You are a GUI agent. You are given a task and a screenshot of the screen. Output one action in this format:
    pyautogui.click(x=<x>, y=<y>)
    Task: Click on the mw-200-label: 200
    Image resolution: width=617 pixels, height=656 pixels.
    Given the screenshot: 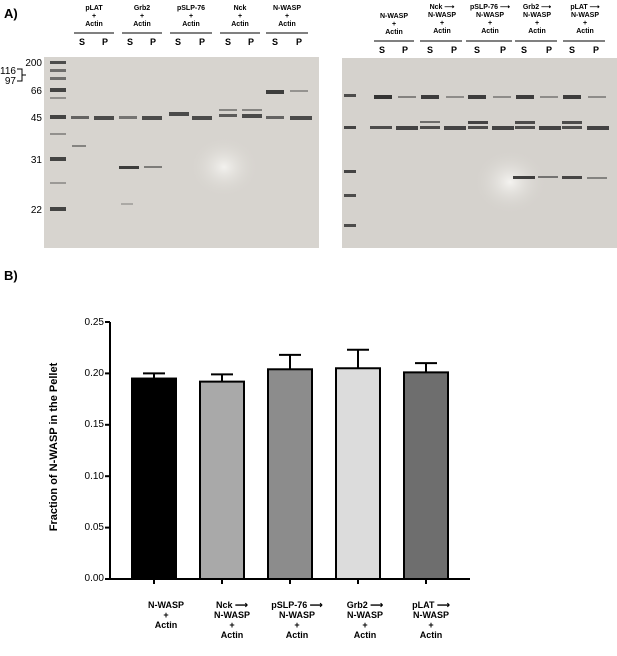 What is the action you would take?
    pyautogui.click(x=33, y=63)
    